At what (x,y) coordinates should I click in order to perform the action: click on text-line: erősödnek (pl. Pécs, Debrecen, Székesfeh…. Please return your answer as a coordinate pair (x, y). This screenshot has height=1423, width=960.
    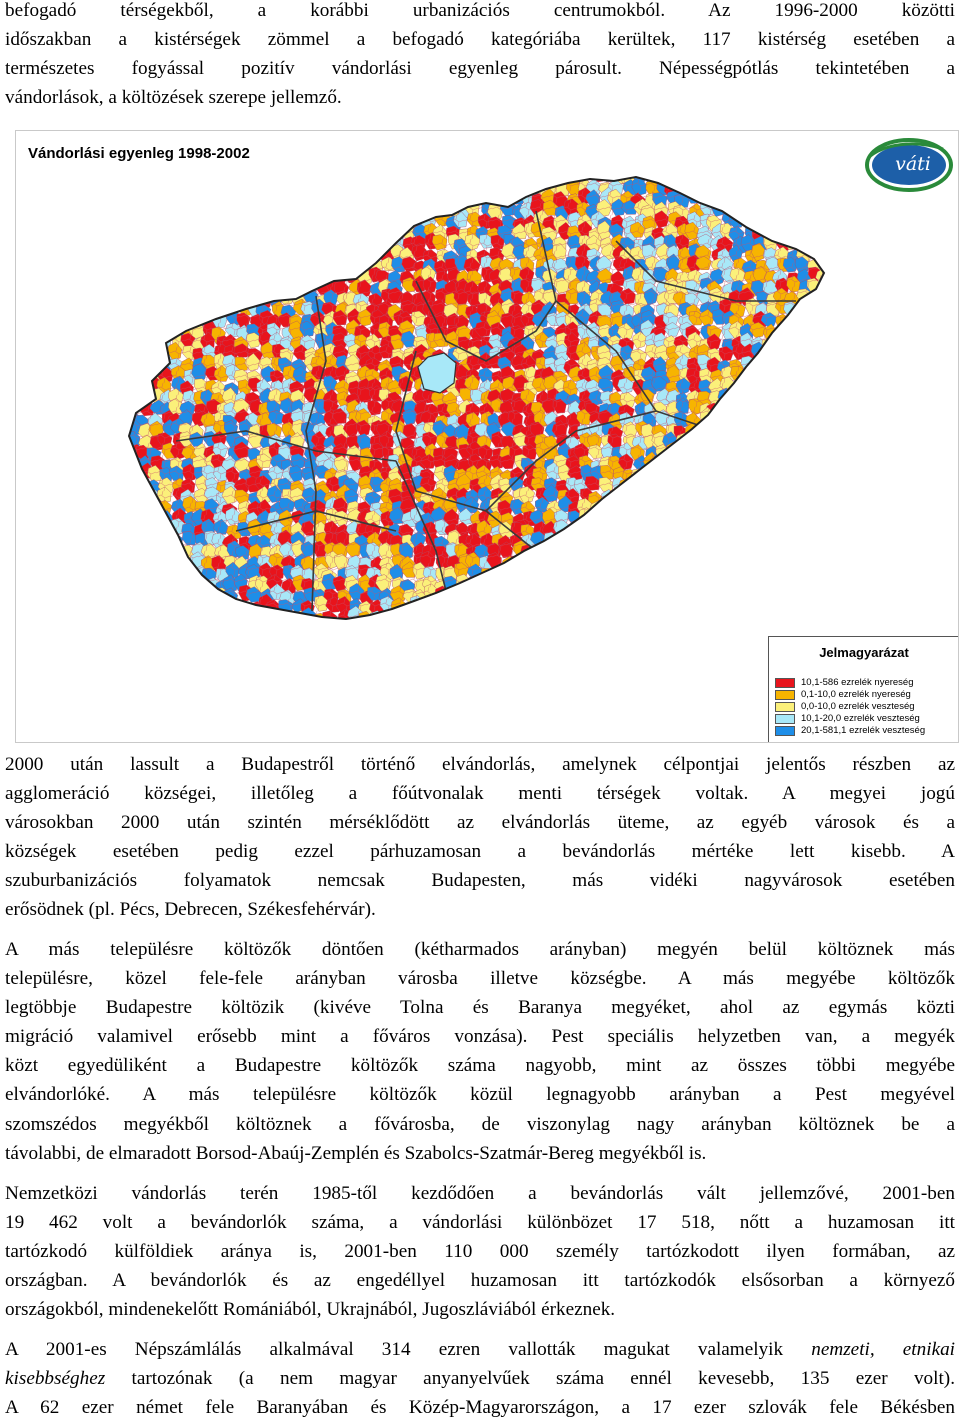
    Looking at the image, I should click on (190, 910).